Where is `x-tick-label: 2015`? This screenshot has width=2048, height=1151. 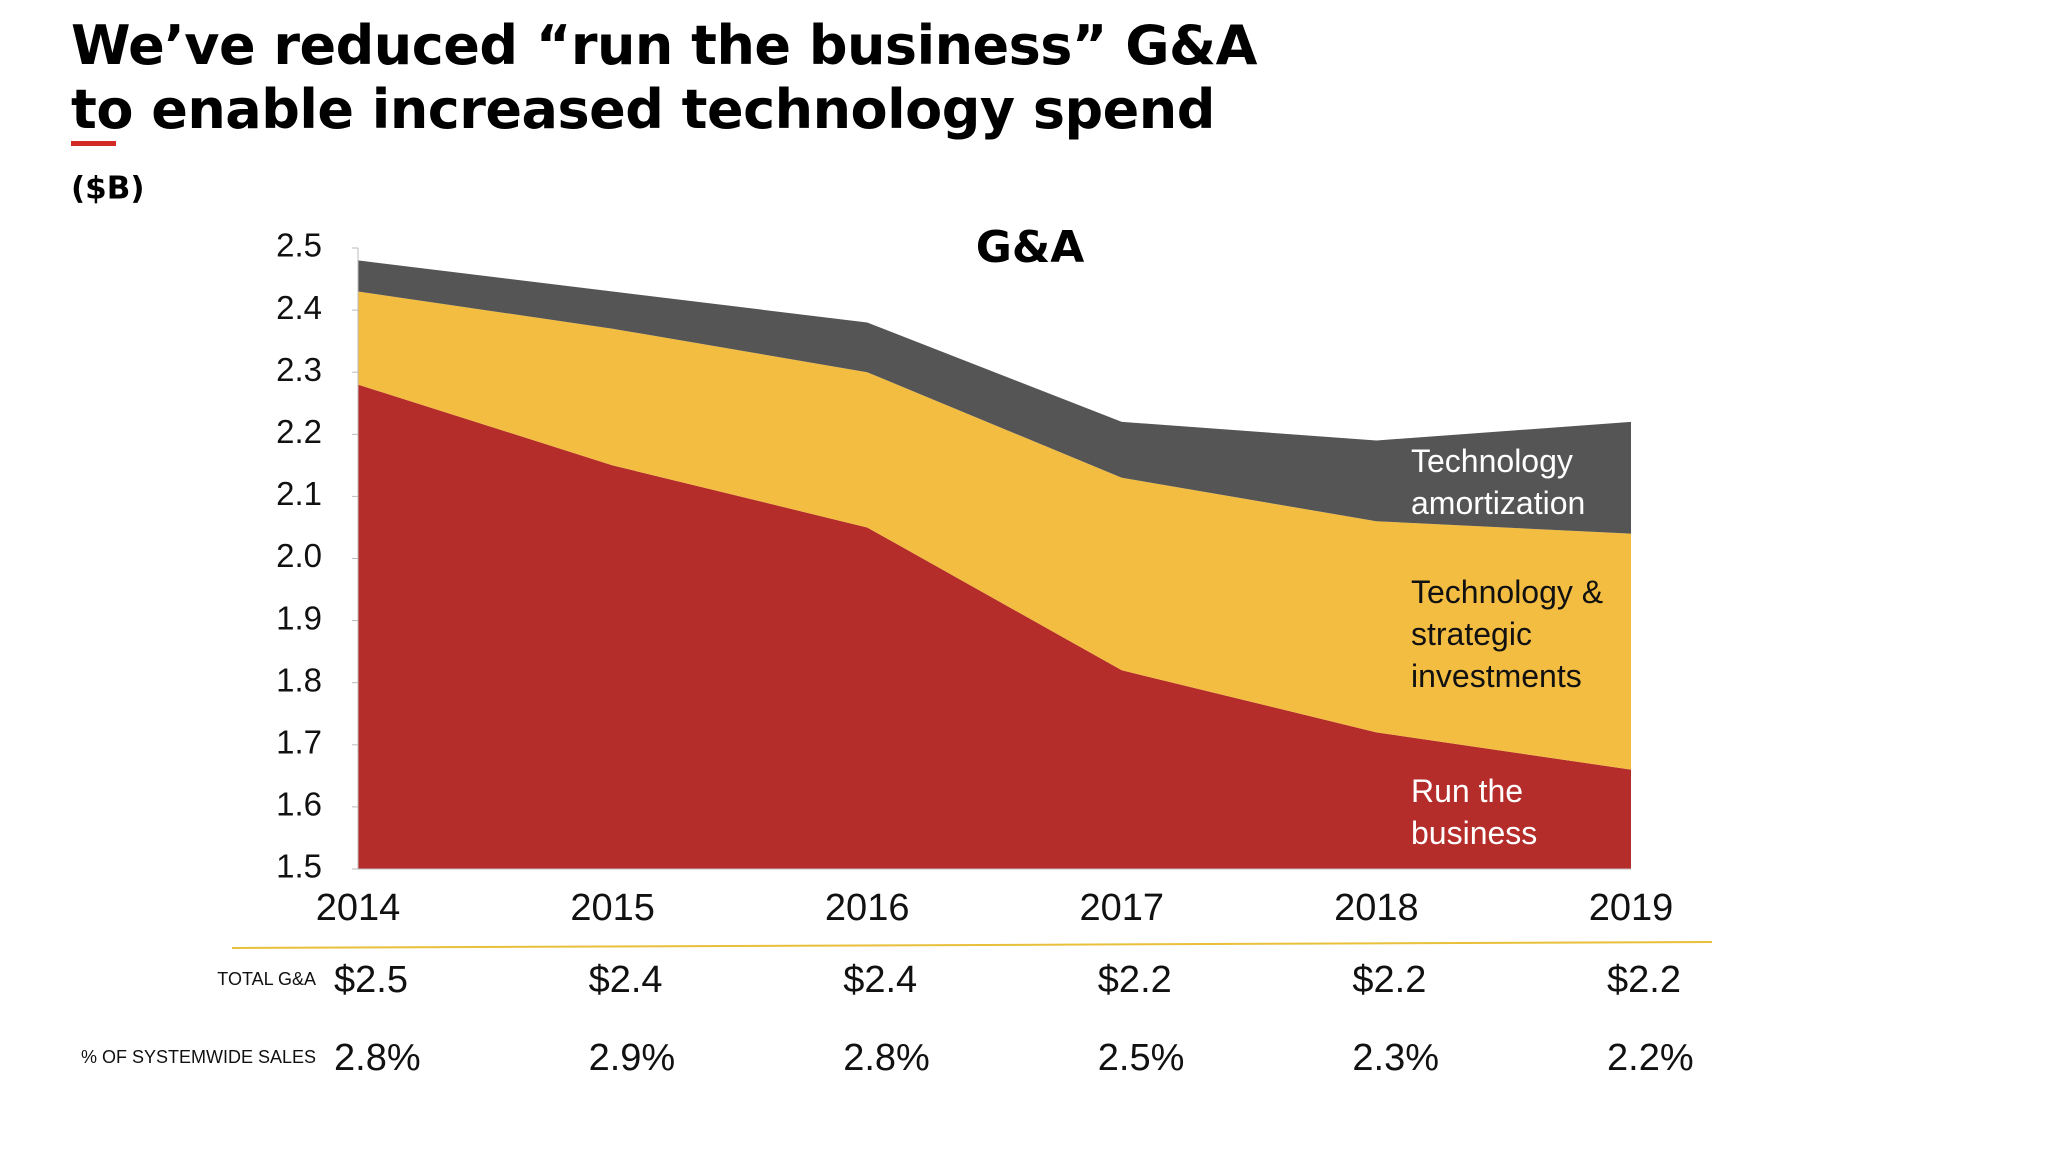
x-tick-label: 2015 is located at coordinates (612, 908).